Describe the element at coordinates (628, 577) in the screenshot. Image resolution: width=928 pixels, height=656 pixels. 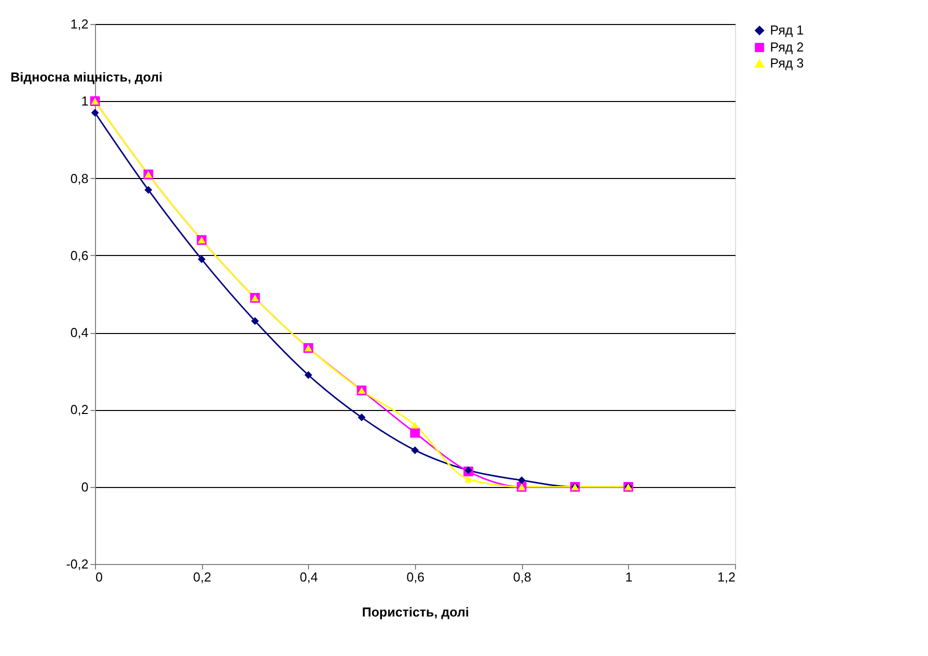
I see `x-tick-label: 1` at that location.